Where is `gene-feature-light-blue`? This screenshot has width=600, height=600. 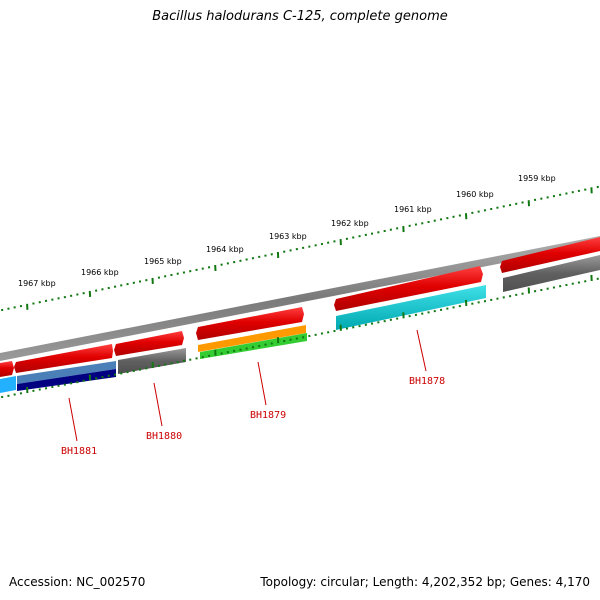
gene-feature-light-blue is located at coordinates (8, 384).